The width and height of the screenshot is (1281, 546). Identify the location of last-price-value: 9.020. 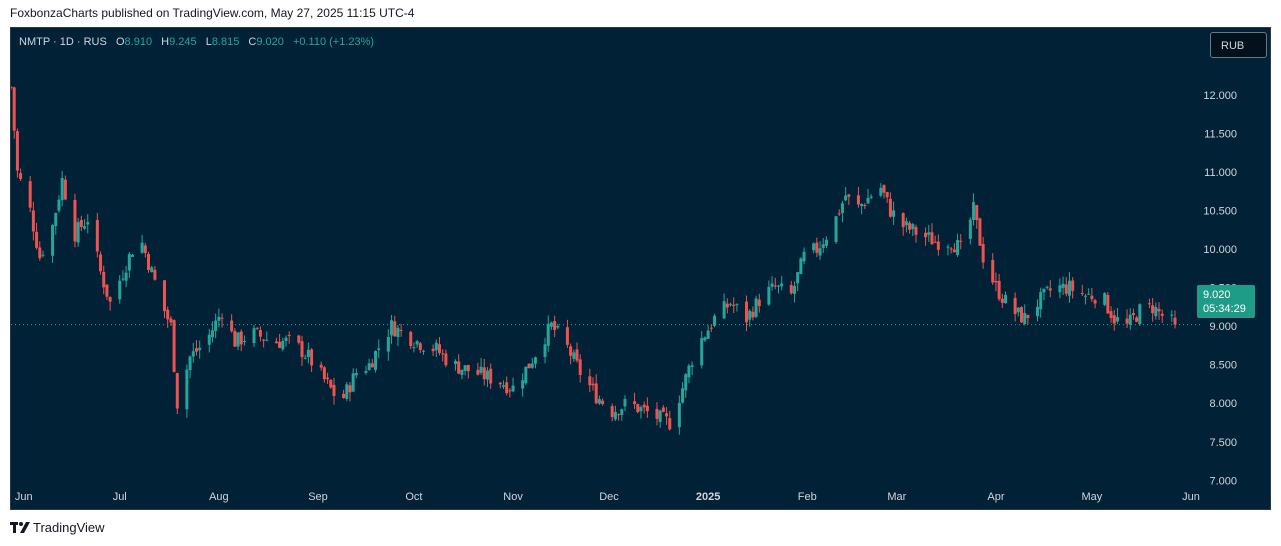
(1217, 295).